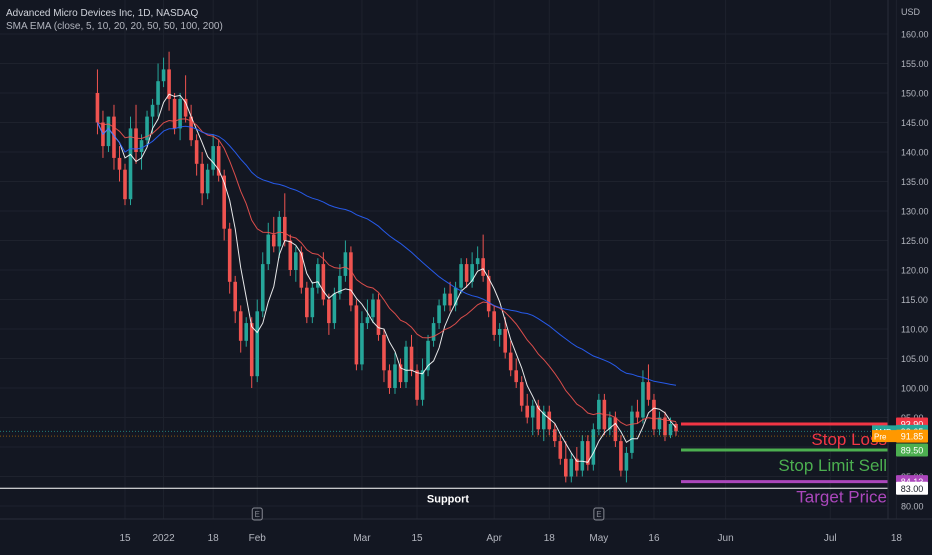  I want to click on x-tick-label: 18, so click(550, 538).